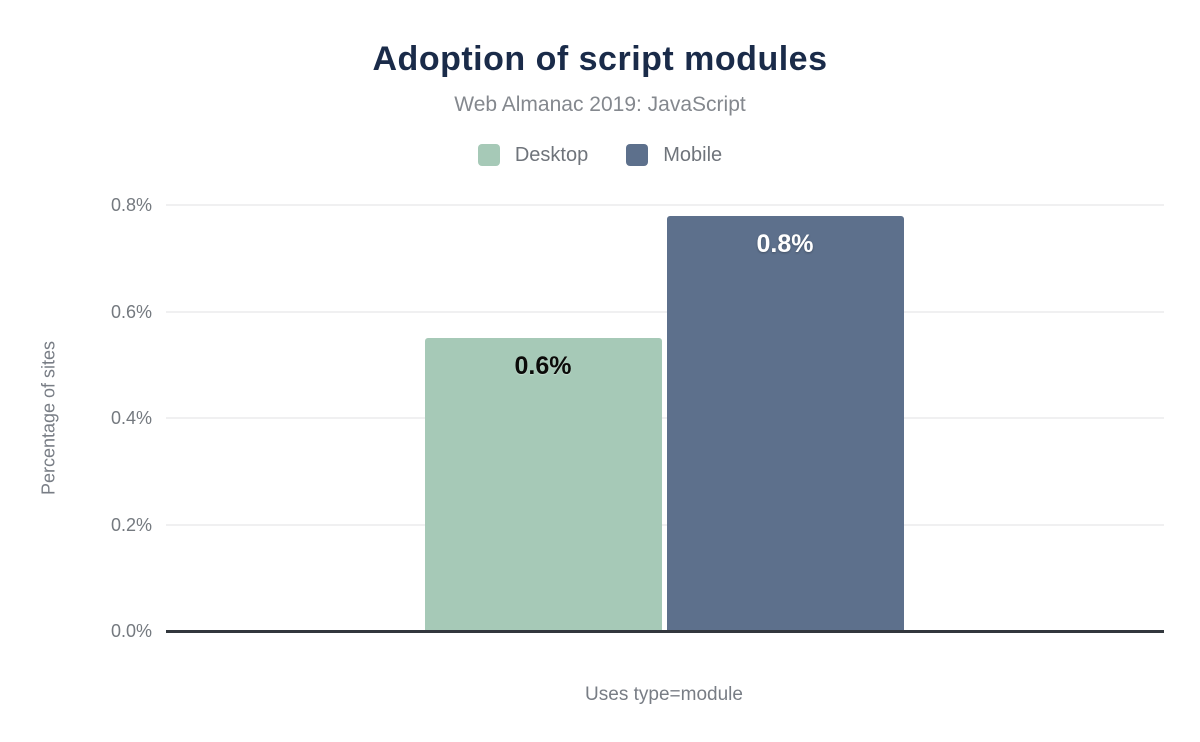  I want to click on y-axis-title: Percentage of sites, so click(48, 418).